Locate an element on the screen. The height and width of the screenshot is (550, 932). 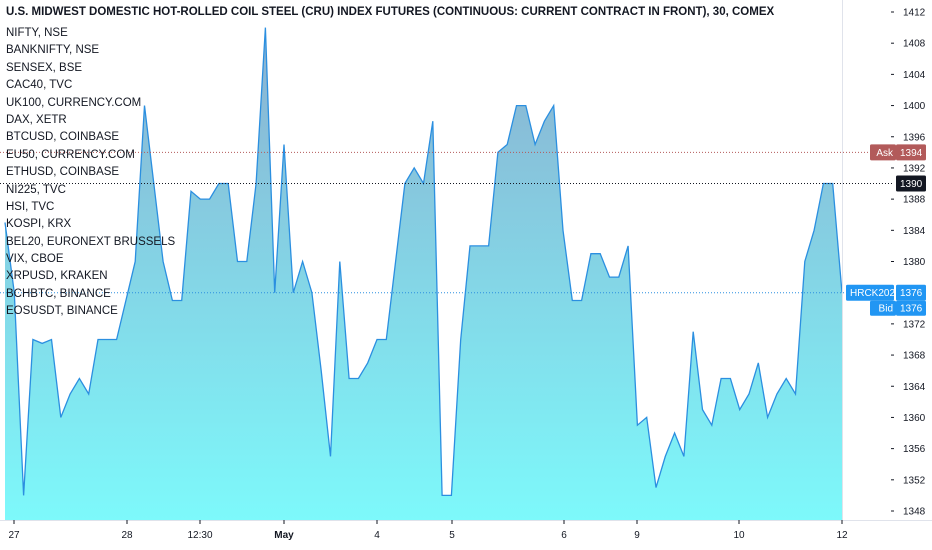
y-tick-label: 1384 is located at coordinates (914, 231).